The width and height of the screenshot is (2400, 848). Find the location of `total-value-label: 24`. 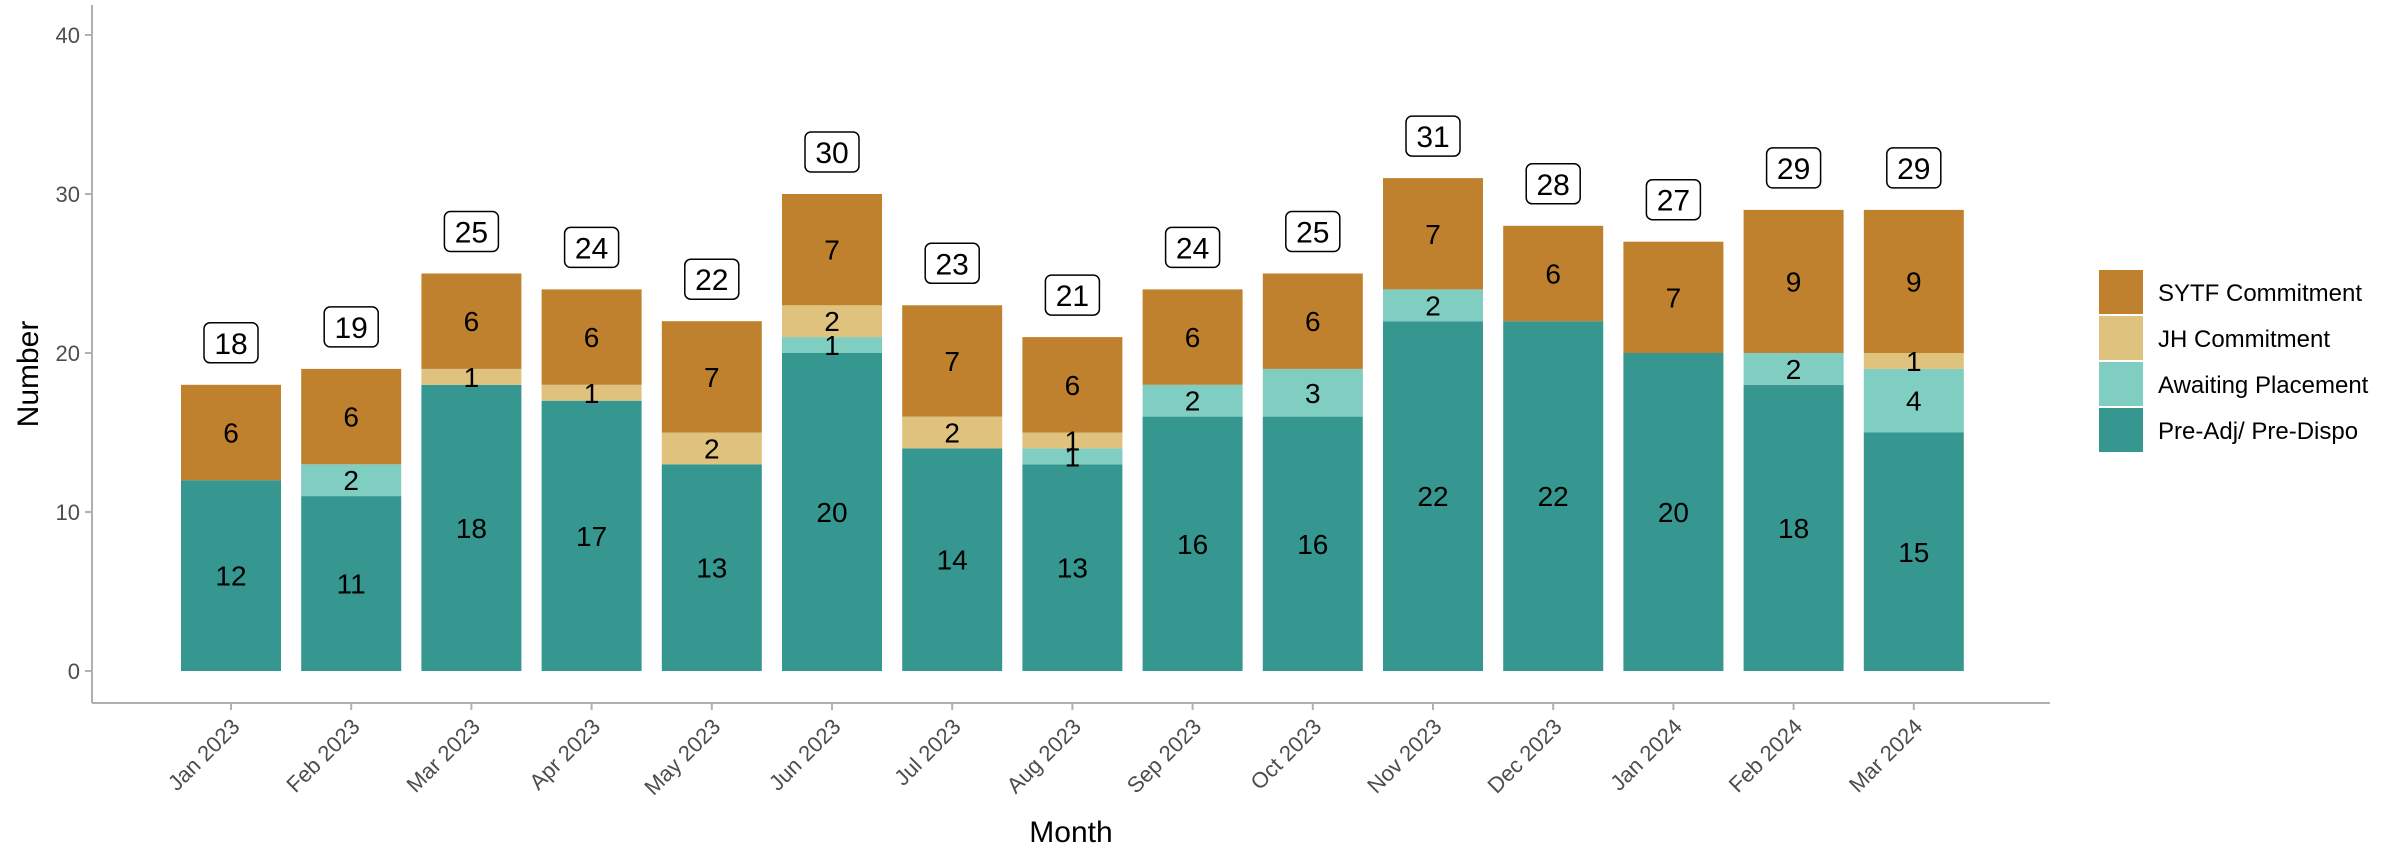

total-value-label: 24 is located at coordinates (1192, 248).